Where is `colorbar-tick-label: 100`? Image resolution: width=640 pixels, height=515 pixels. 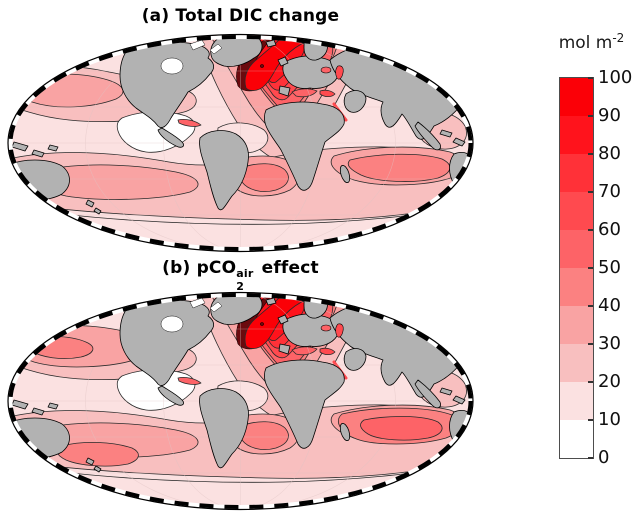
colorbar-tick-label: 100 is located at coordinates (615, 77).